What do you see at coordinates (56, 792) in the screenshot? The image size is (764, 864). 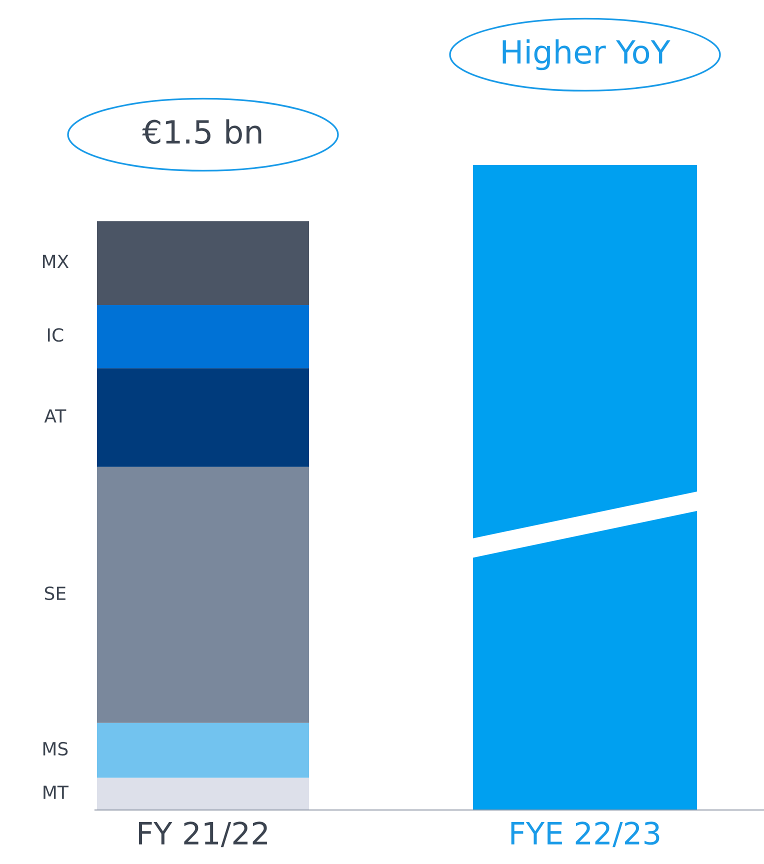 I see `series-label: MT` at bounding box center [56, 792].